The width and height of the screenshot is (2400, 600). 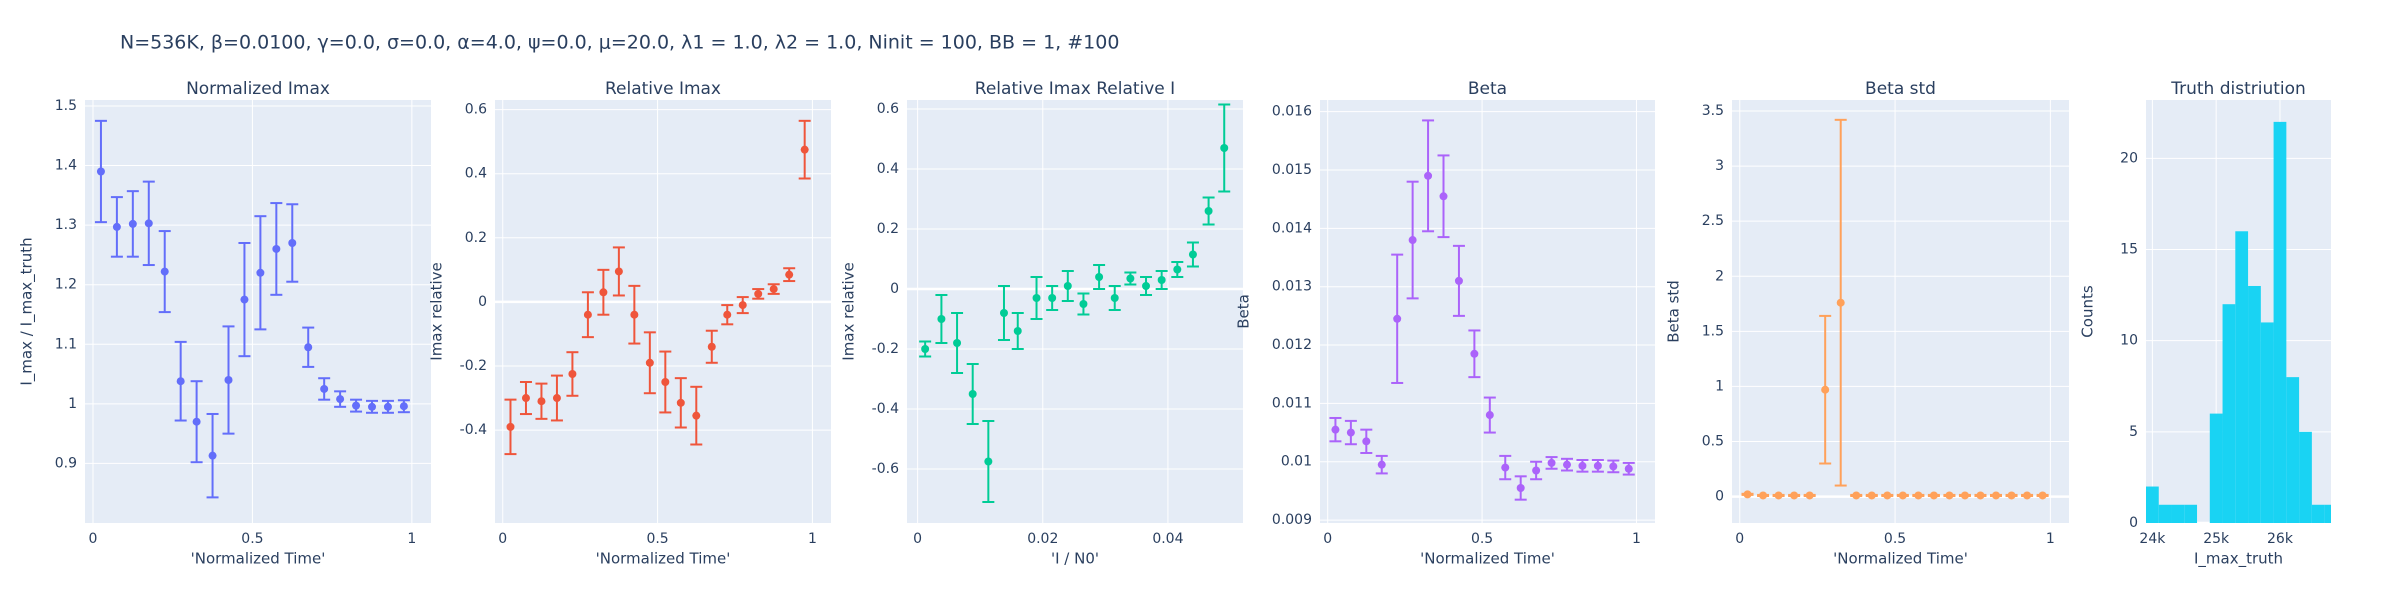 I want to click on y-tick-label: -0.2, so click(x=885, y=349).